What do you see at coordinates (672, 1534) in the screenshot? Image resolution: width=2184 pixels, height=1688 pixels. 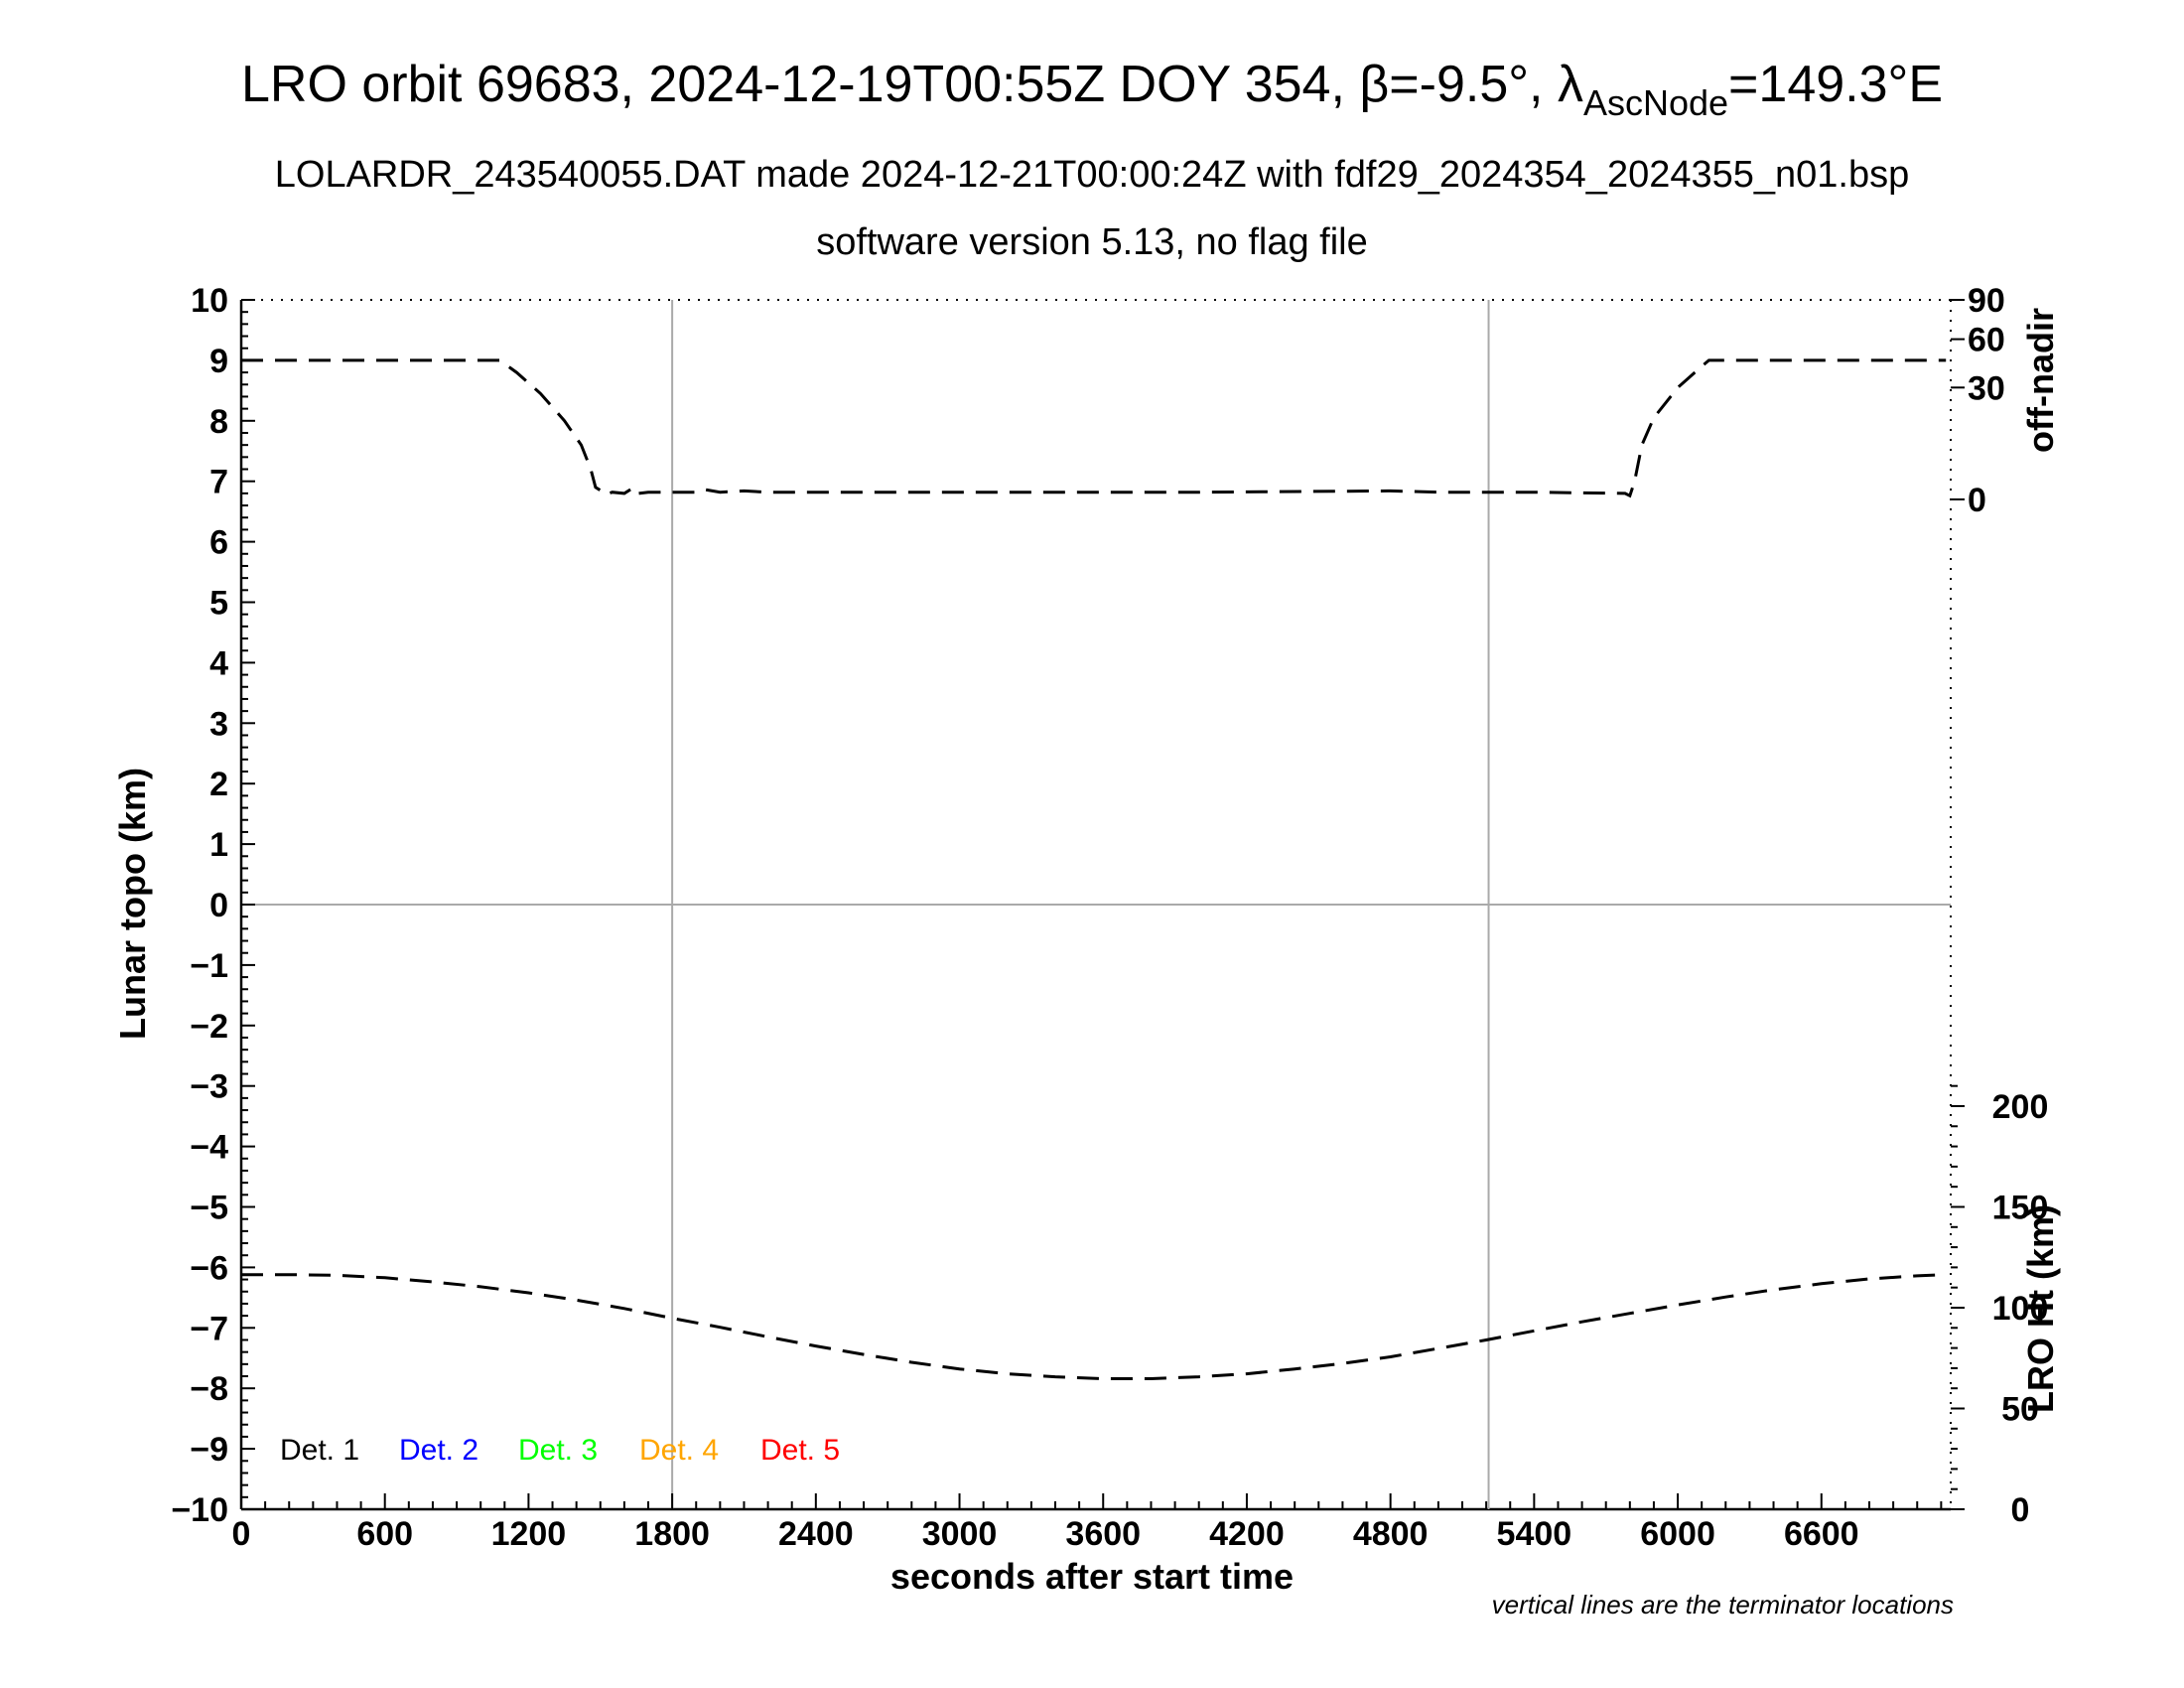 I see `x-tick-label: 1800` at bounding box center [672, 1534].